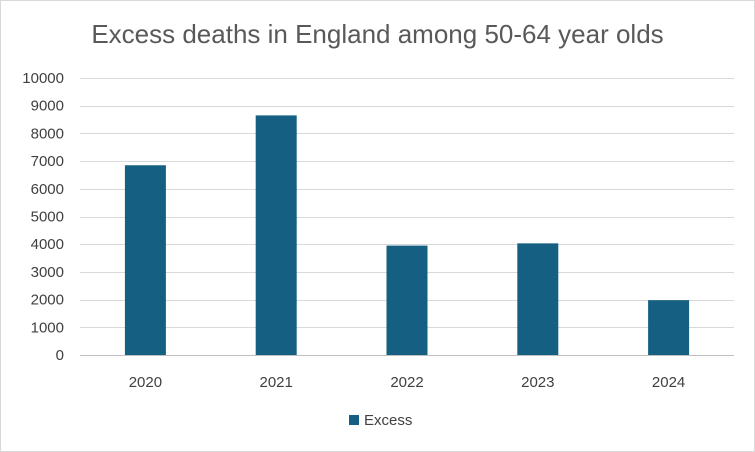 This screenshot has height=452, width=755. I want to click on x-tick-label: 2020, so click(145, 382).